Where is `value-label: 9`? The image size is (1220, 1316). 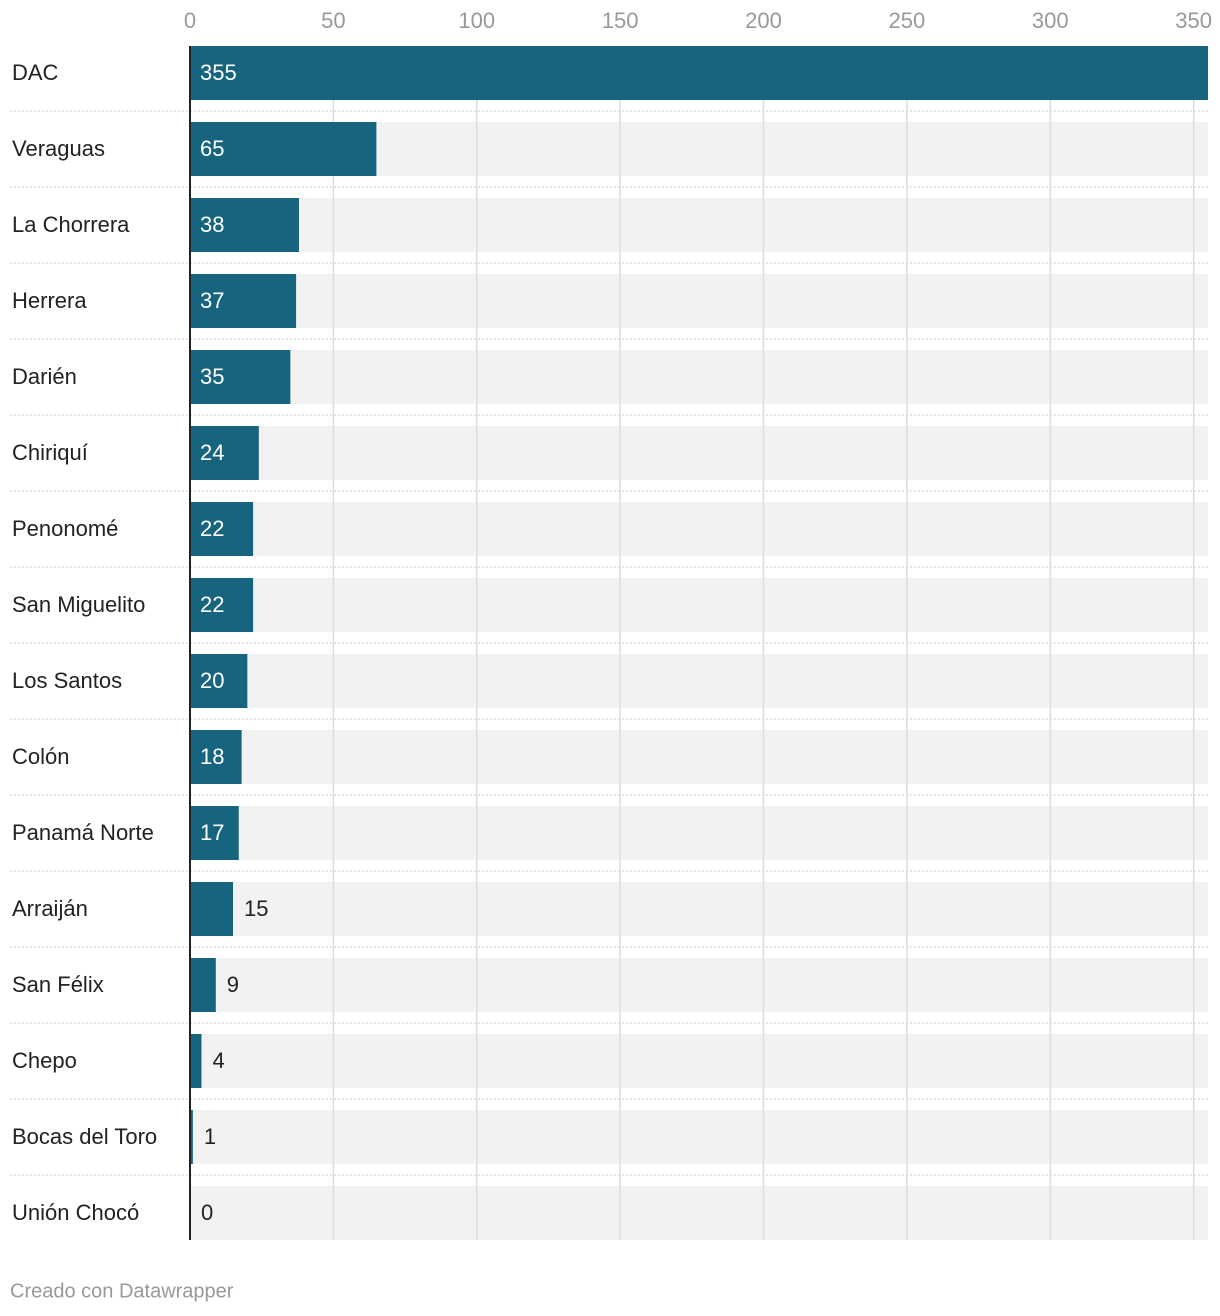
value-label: 9 is located at coordinates (233, 984).